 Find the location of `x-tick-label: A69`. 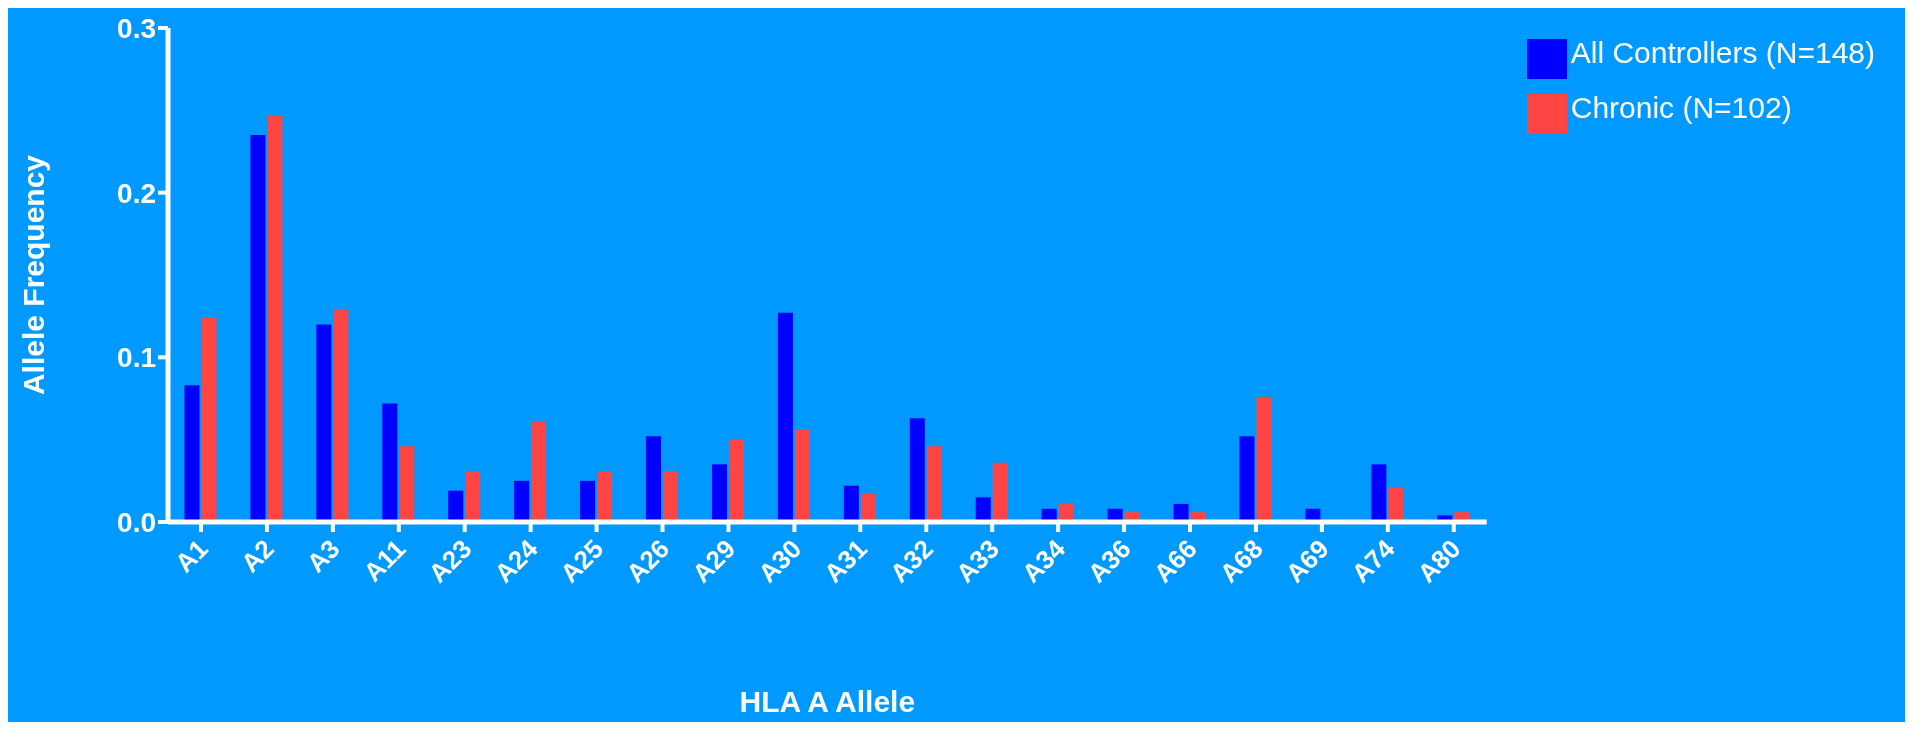

x-tick-label: A69 is located at coordinates (1307, 561).